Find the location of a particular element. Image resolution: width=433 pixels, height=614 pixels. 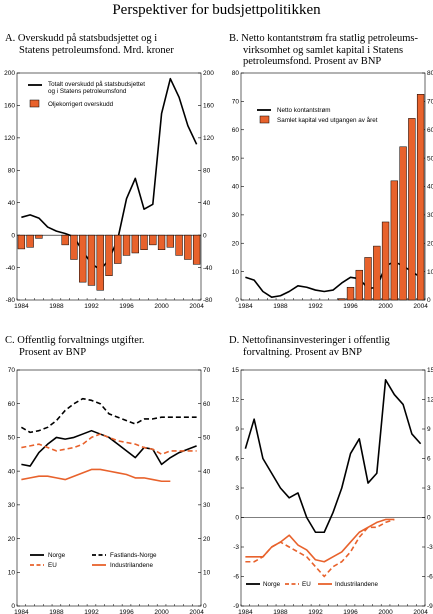

panel-d-ylabel-right-4: 3 is located at coordinates (429, 488).